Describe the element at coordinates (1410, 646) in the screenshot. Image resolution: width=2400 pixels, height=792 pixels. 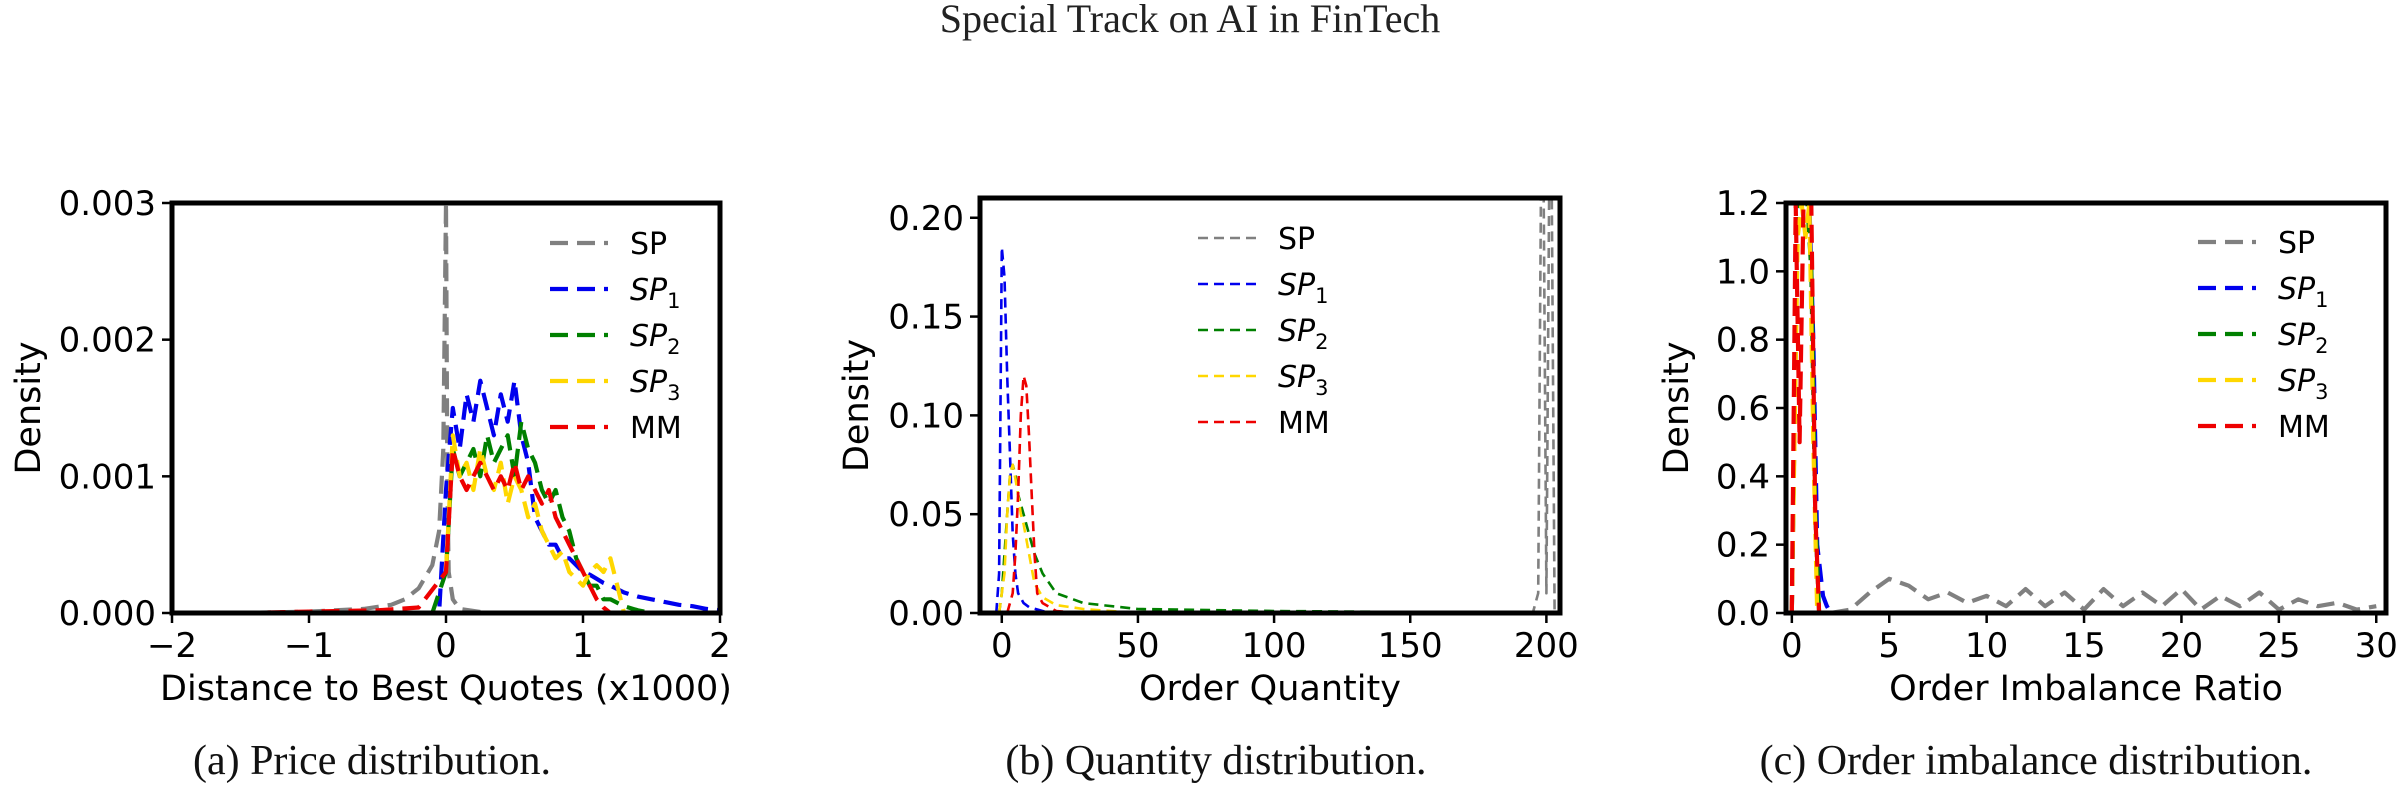
I see `x-tick-label: 150` at that location.